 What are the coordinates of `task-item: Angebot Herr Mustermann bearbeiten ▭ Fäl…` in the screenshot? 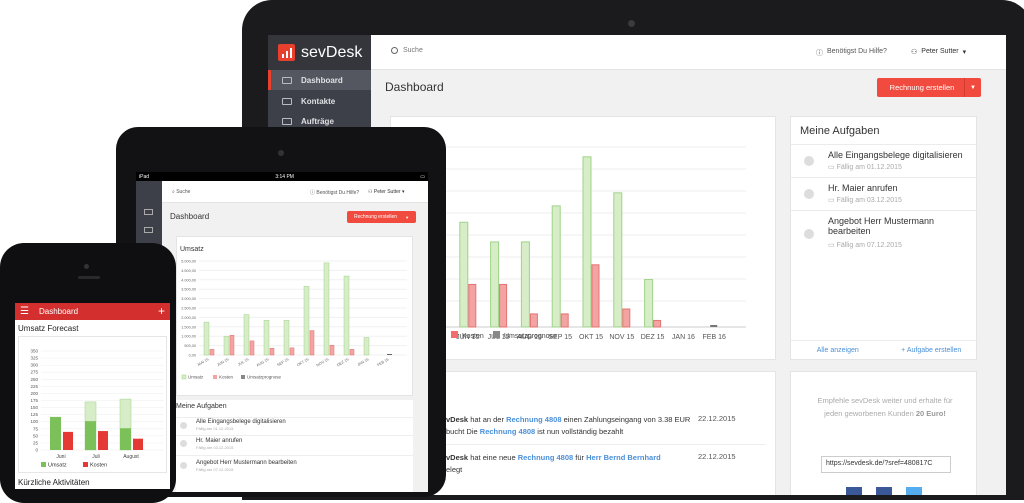 It's located at (884, 232).